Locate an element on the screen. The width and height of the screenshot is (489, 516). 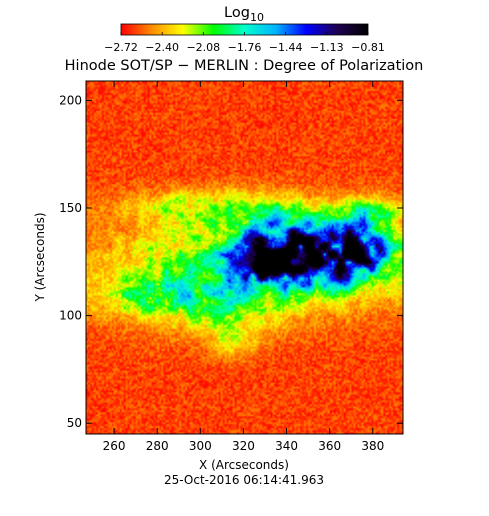
colorbar-label: Log10 is located at coordinates (244, 14).